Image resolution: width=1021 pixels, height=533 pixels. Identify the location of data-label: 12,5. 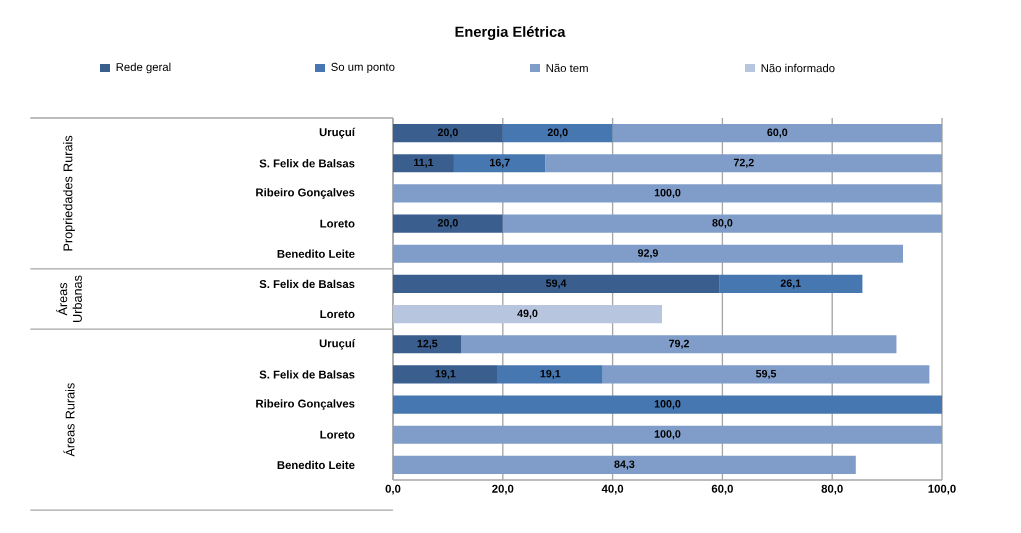
(427, 344).